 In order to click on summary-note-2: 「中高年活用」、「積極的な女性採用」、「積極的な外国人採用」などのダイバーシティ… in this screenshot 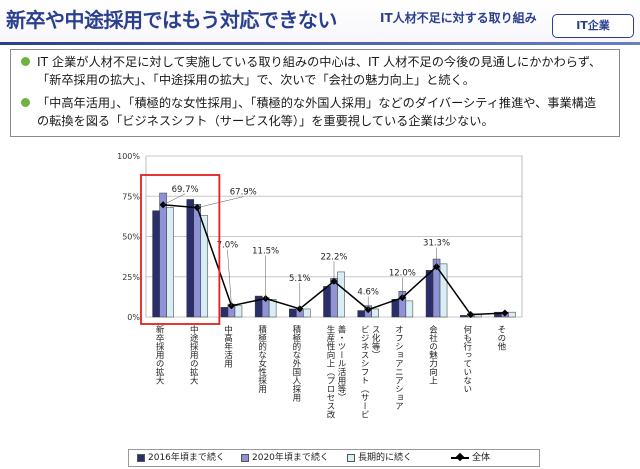, I will do `click(313, 112)`.